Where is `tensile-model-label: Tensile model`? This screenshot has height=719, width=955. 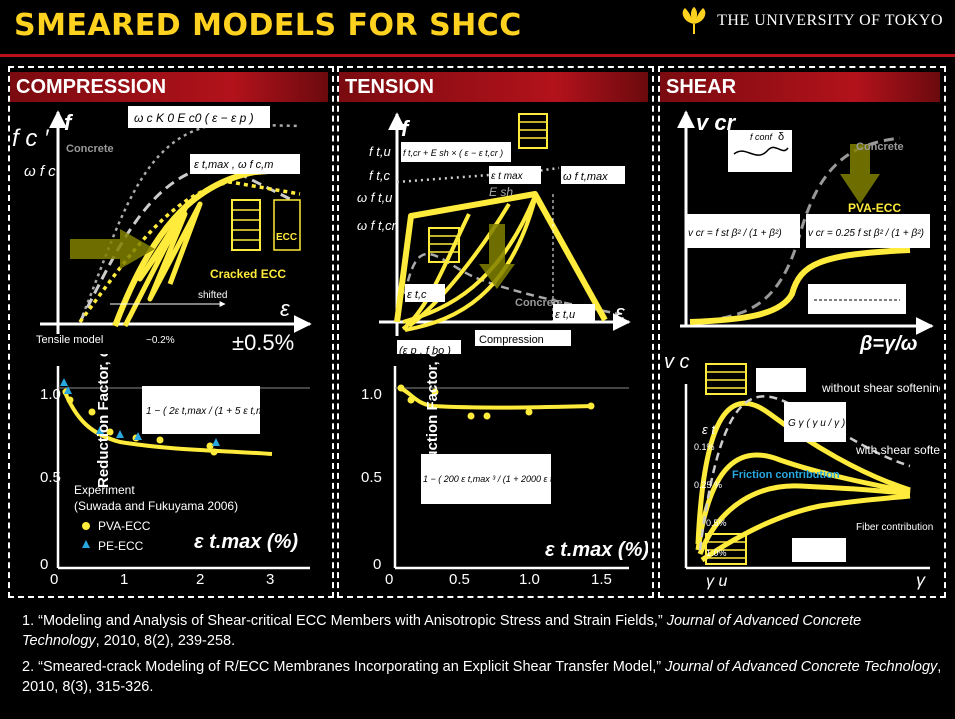
tensile-model-label: Tensile model is located at coordinates (69, 340).